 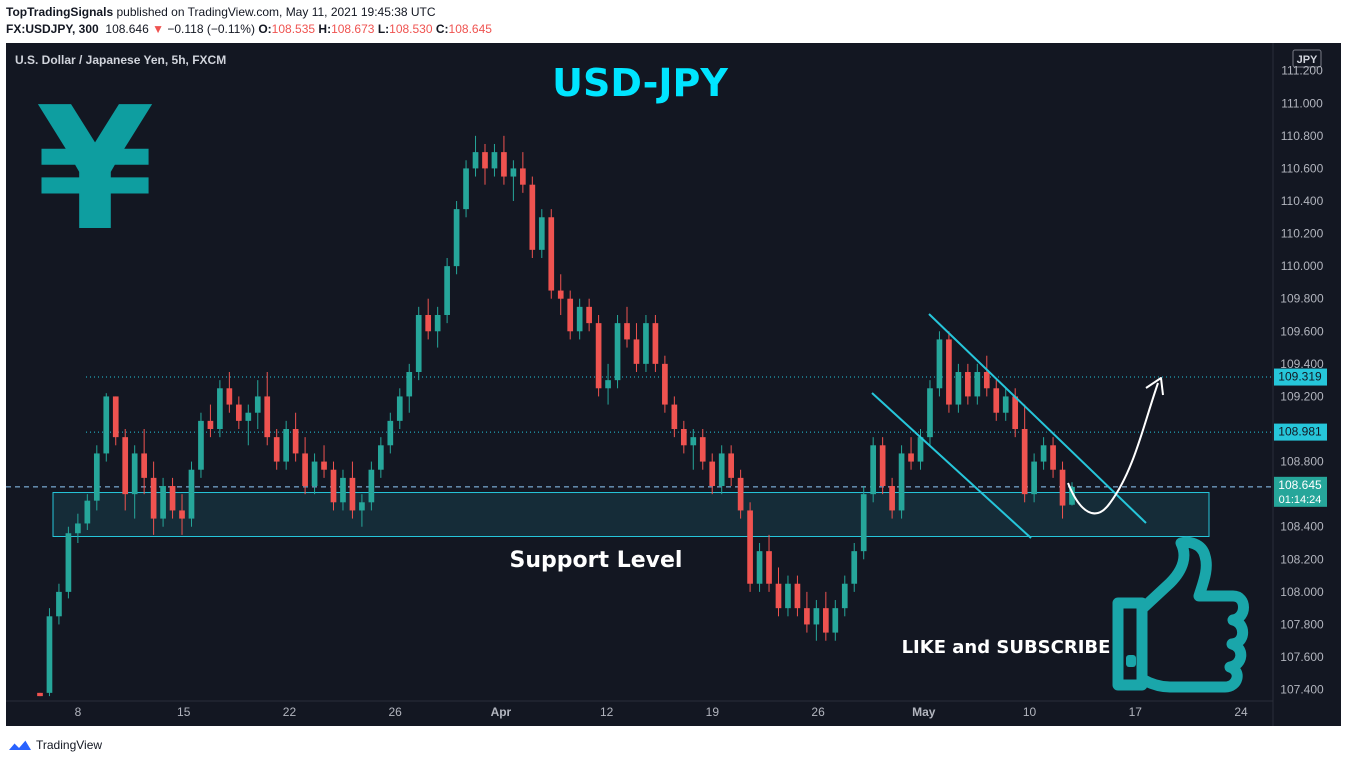 I want to click on price-tick-label: 110.000, so click(x=1302, y=266).